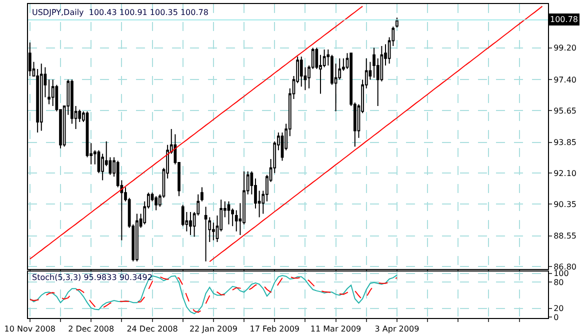  What do you see at coordinates (561, 273) in the screenshot?
I see `y-tick-label: 100` at bounding box center [561, 273].